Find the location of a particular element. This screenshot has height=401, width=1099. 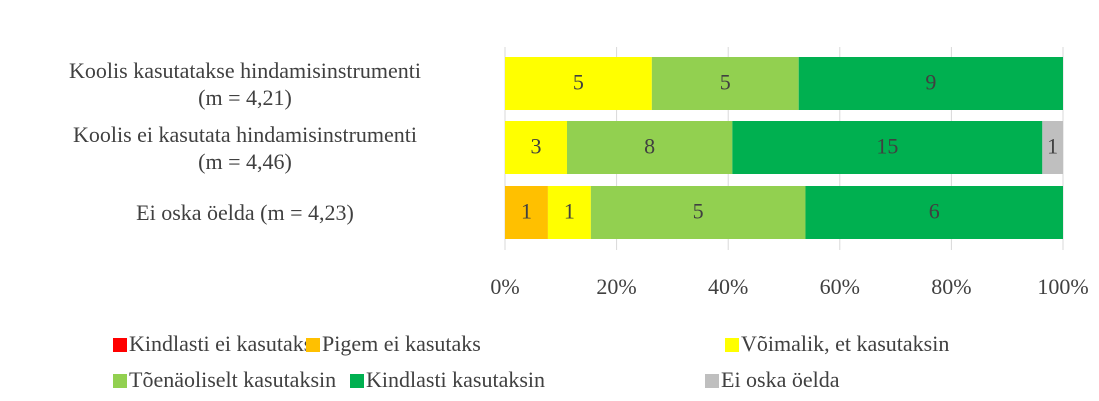

x-tick-label: 60% is located at coordinates (840, 286).